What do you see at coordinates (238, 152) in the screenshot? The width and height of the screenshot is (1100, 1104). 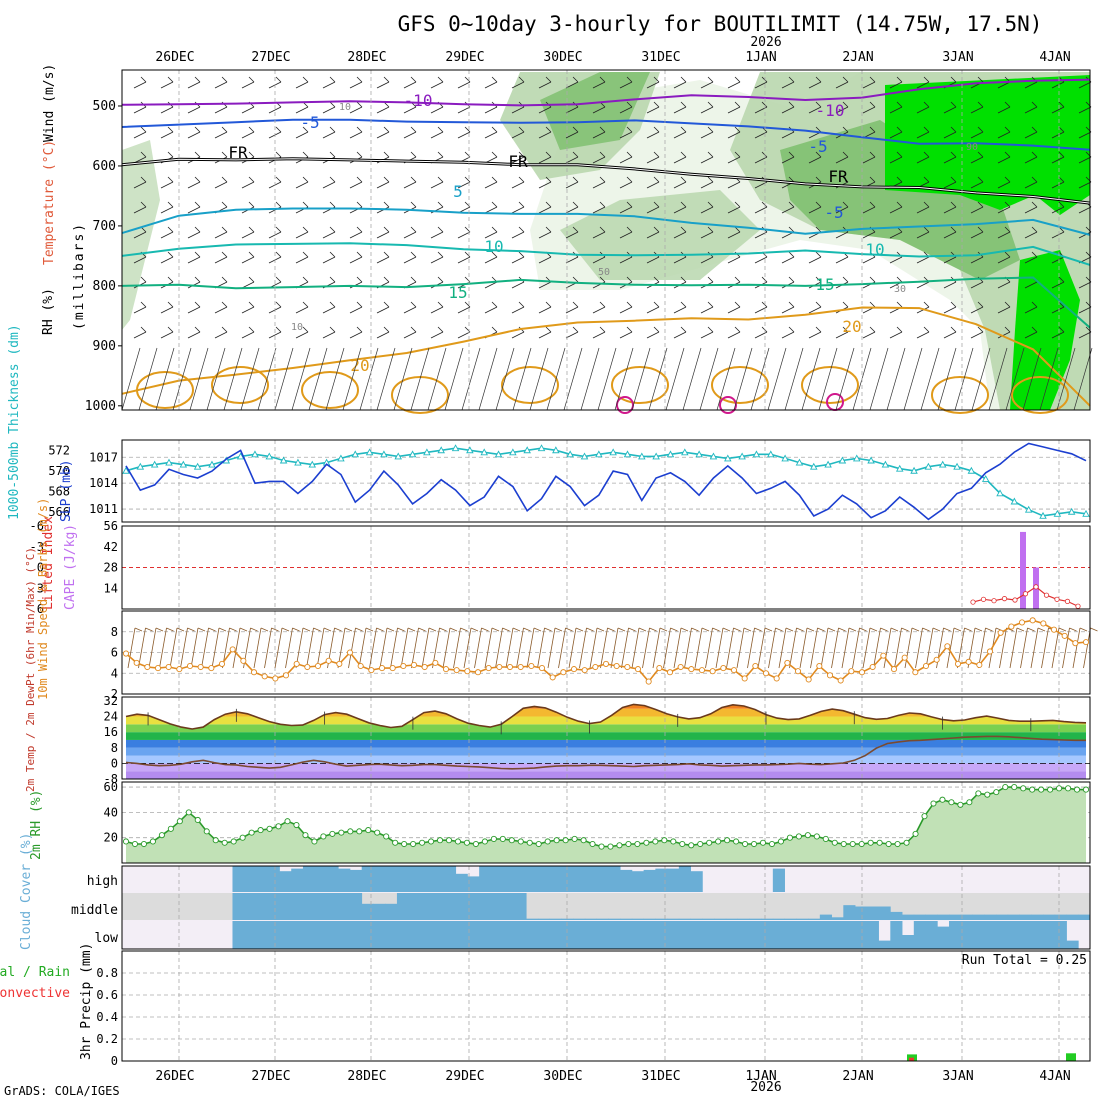 I see `isotherm-label: FR` at bounding box center [238, 152].